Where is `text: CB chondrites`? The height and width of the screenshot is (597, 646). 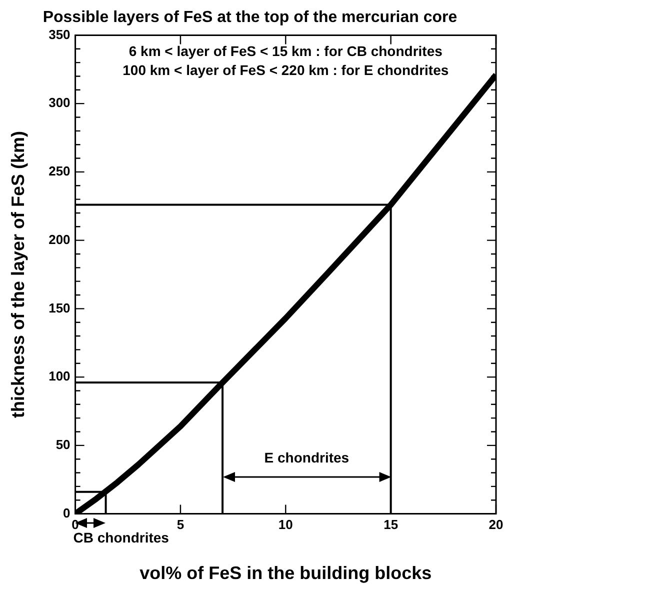 text: CB chondrites is located at coordinates (121, 538).